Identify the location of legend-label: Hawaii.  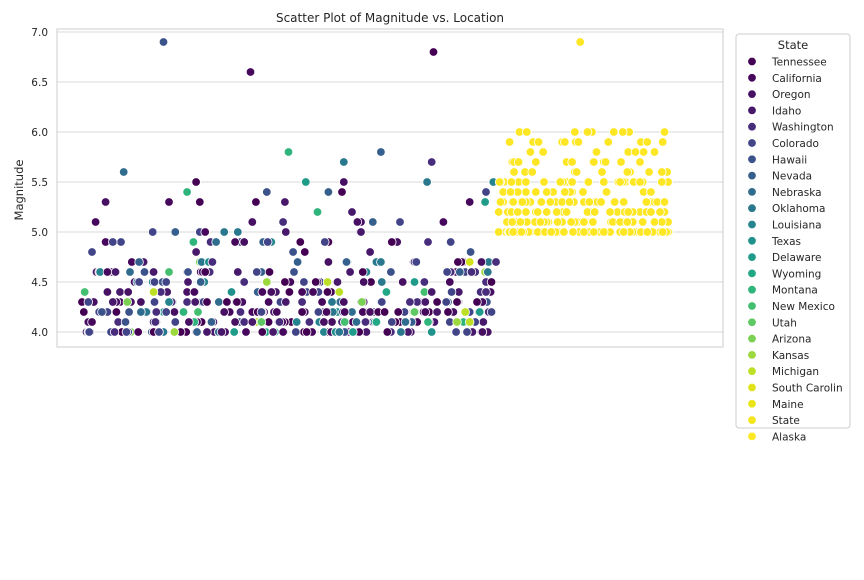
(789, 160).